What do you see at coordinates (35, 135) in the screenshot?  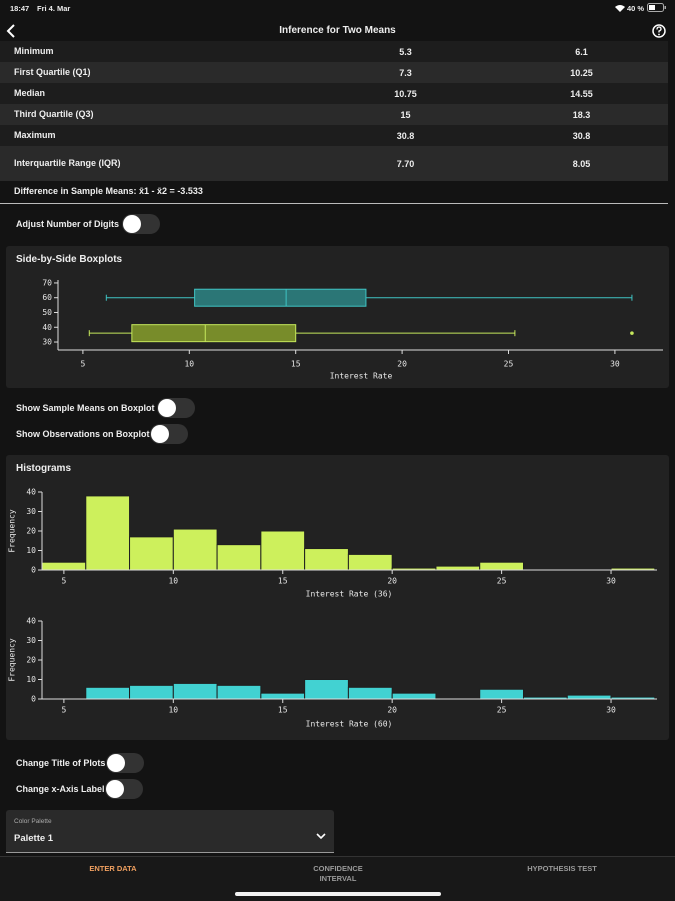 I see `table-label: Maximum` at bounding box center [35, 135].